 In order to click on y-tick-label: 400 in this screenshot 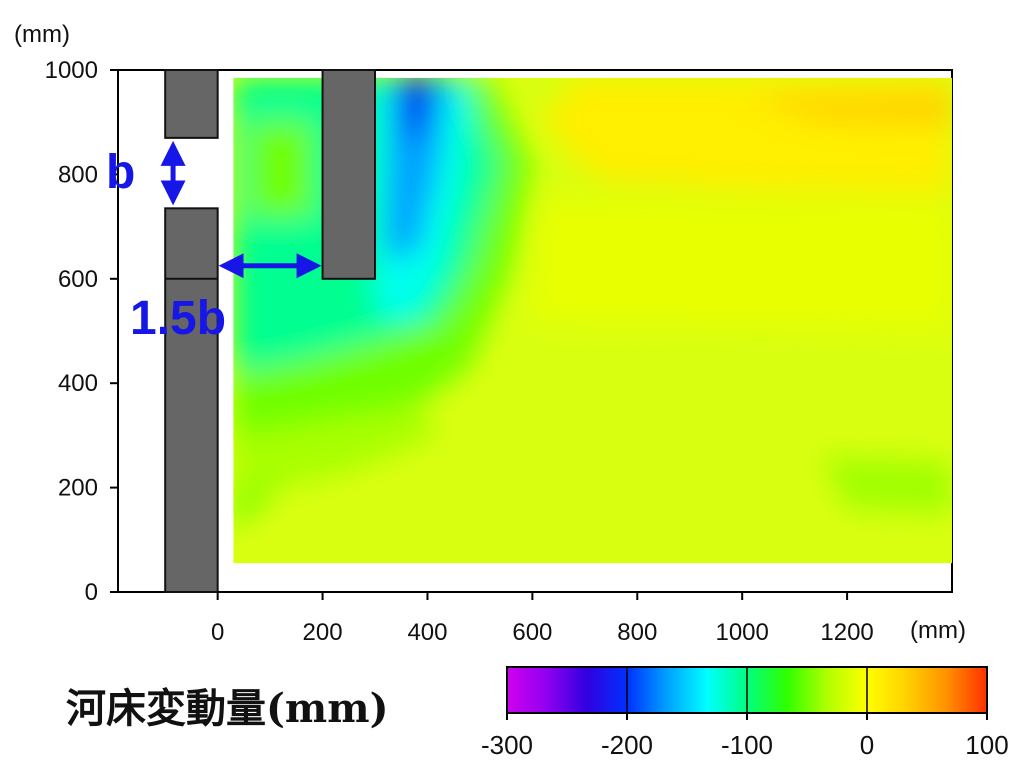, I will do `click(78, 383)`.